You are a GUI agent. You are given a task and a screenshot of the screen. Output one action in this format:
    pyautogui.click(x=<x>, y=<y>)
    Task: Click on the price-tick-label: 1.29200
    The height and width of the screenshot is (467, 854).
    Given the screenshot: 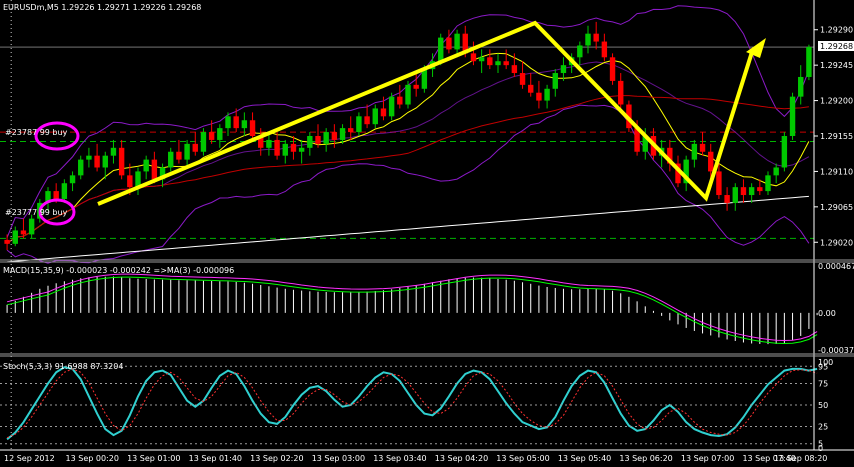 What is the action you would take?
    pyautogui.click(x=836, y=101)
    